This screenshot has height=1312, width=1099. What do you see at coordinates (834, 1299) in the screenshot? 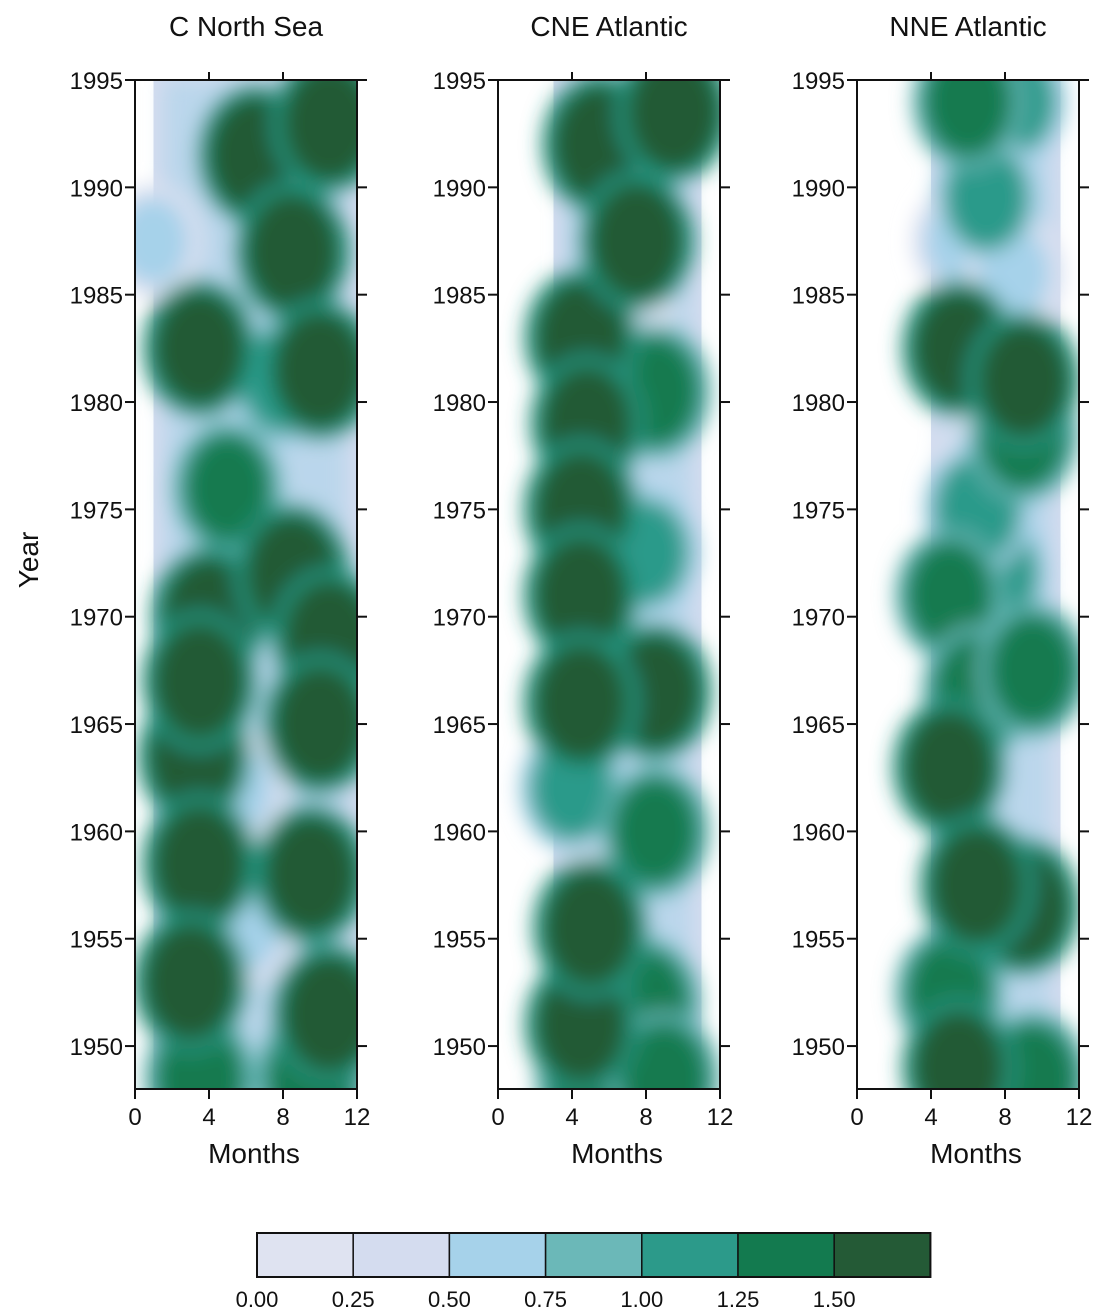
I see `colorbar-tick-label: 1.50` at bounding box center [834, 1299].